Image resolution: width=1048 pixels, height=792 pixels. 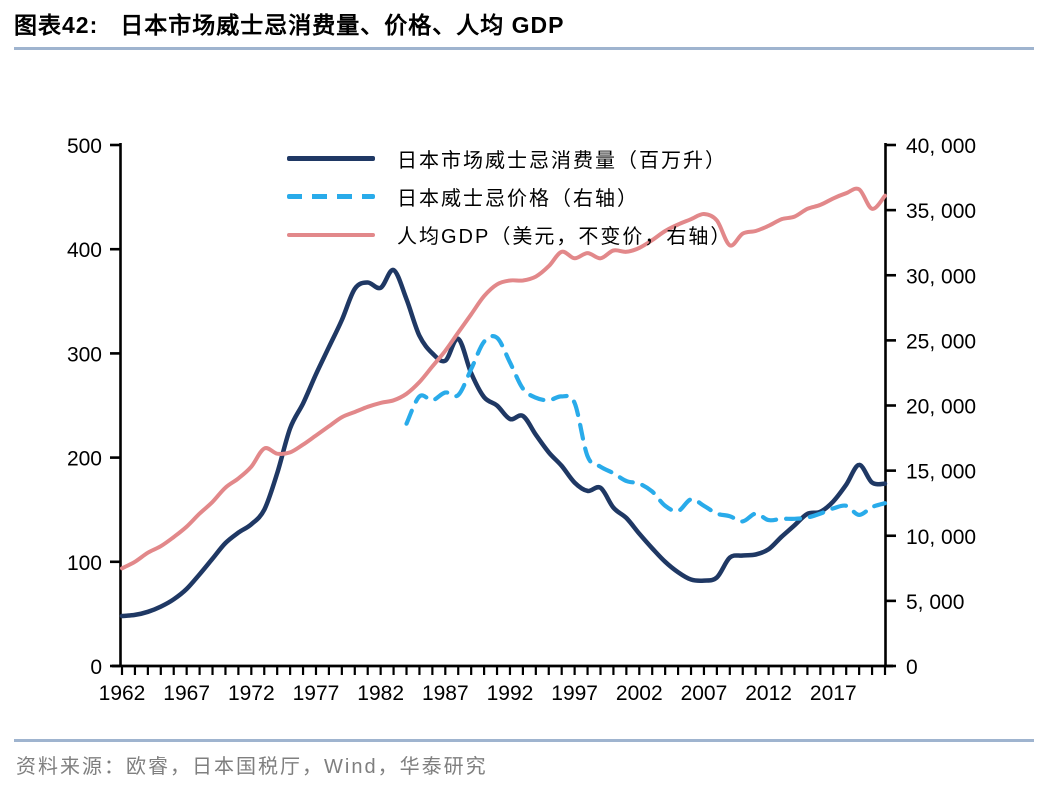 What do you see at coordinates (524, 48) in the screenshot?
I see `title-divider` at bounding box center [524, 48].